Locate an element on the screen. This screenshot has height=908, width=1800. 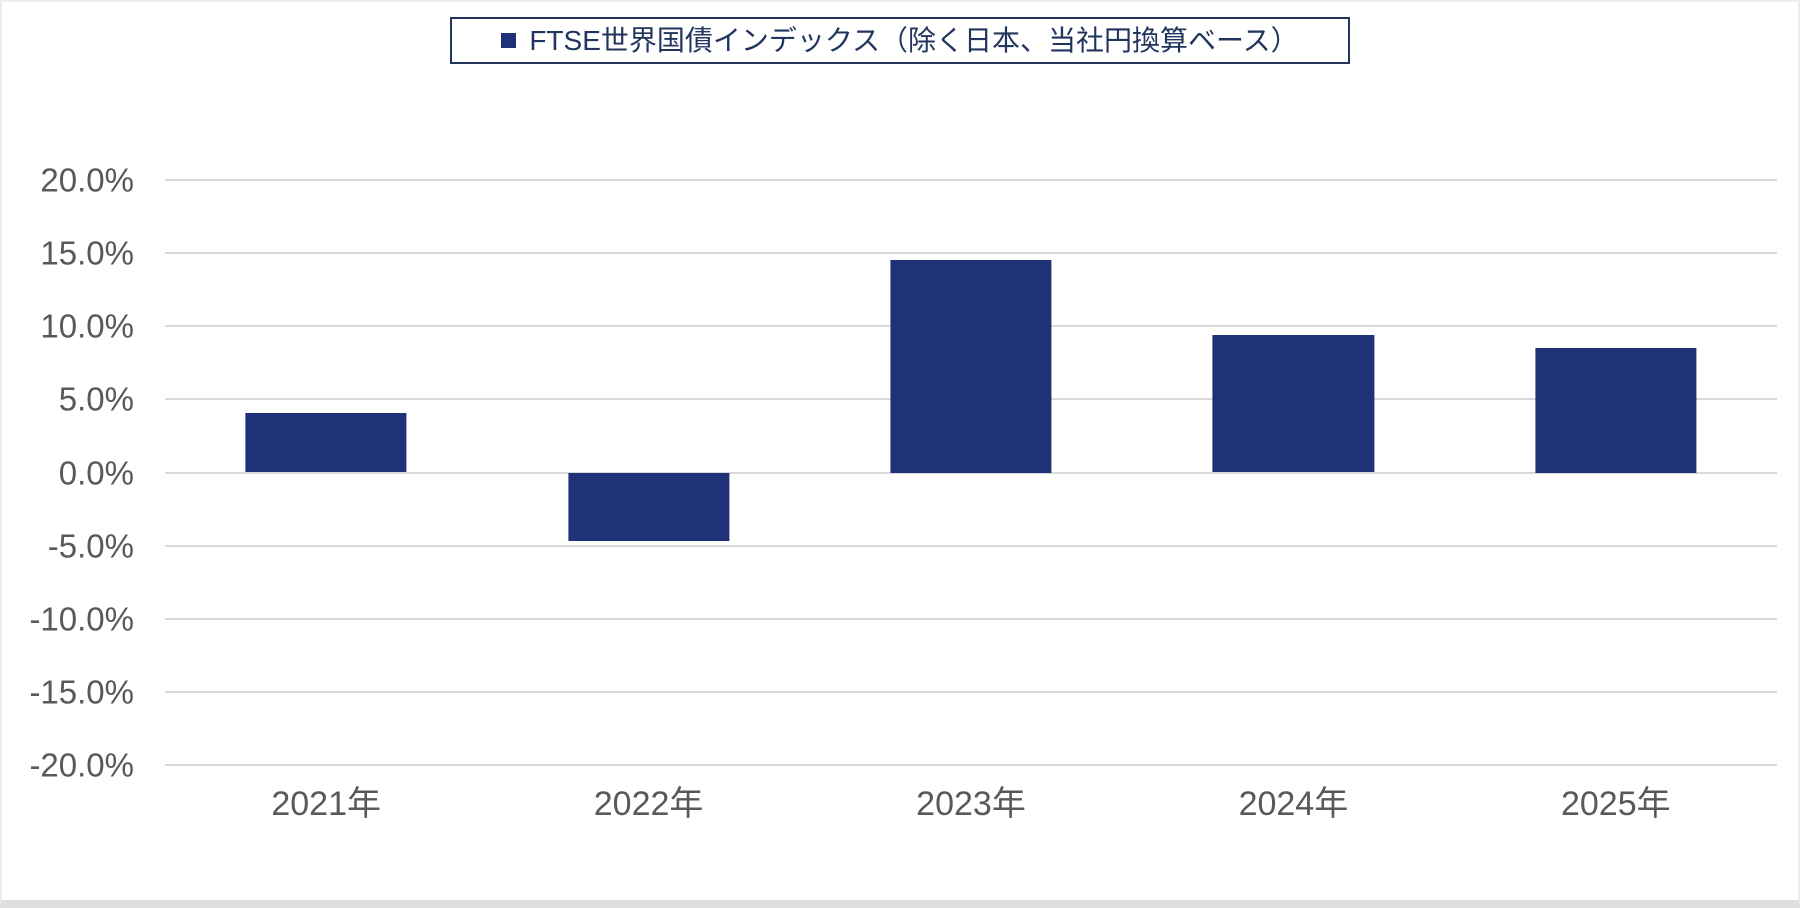
y-tick-label: 15.0% is located at coordinates (87, 253).